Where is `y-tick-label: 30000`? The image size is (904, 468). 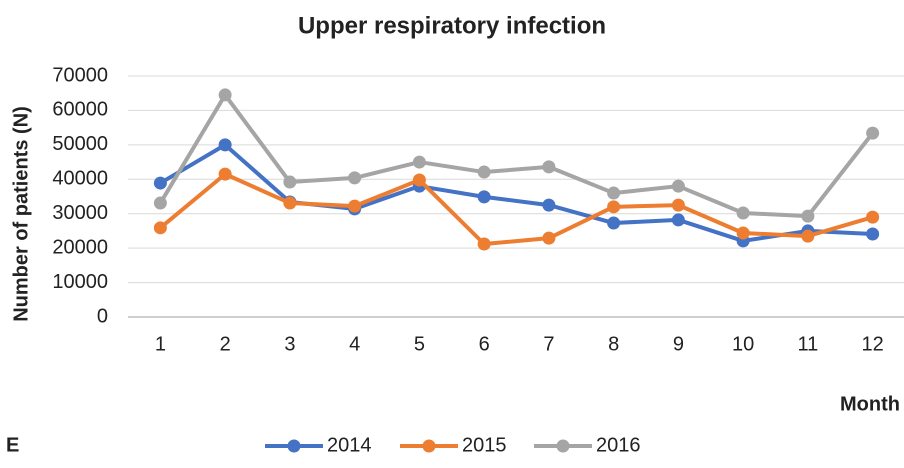 y-tick-label: 30000 is located at coordinates (80, 213).